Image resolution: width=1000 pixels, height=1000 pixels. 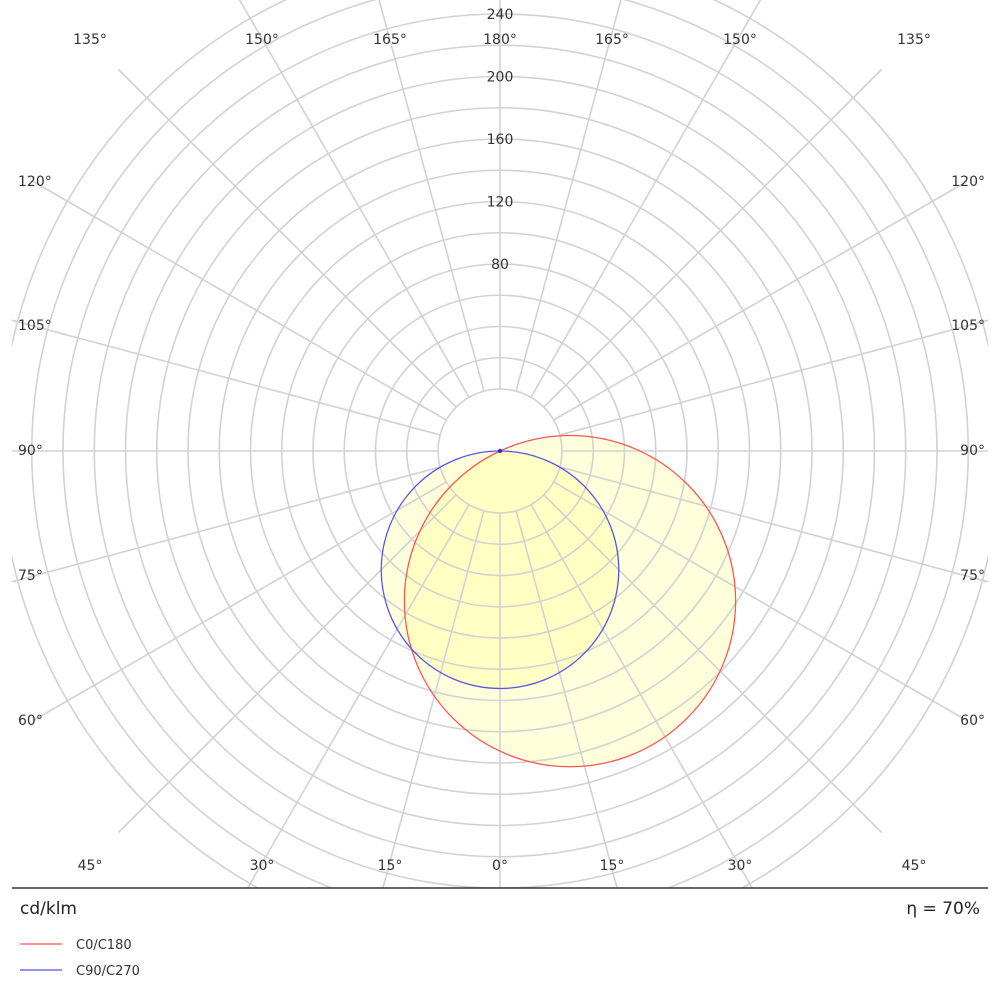 What do you see at coordinates (500, 15) in the screenshot?
I see `radial-tick-label: 240` at bounding box center [500, 15].